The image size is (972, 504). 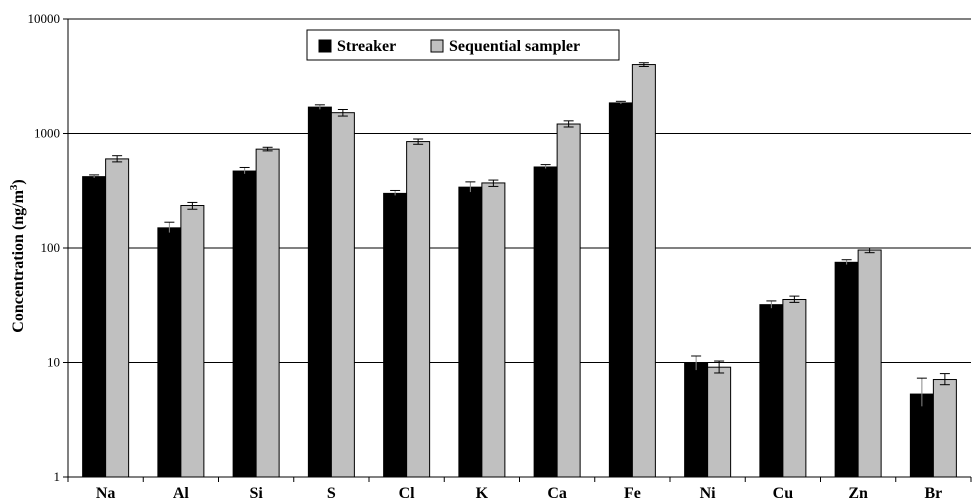 I want to click on error-bar-streaker-cu, so click(x=771, y=305).